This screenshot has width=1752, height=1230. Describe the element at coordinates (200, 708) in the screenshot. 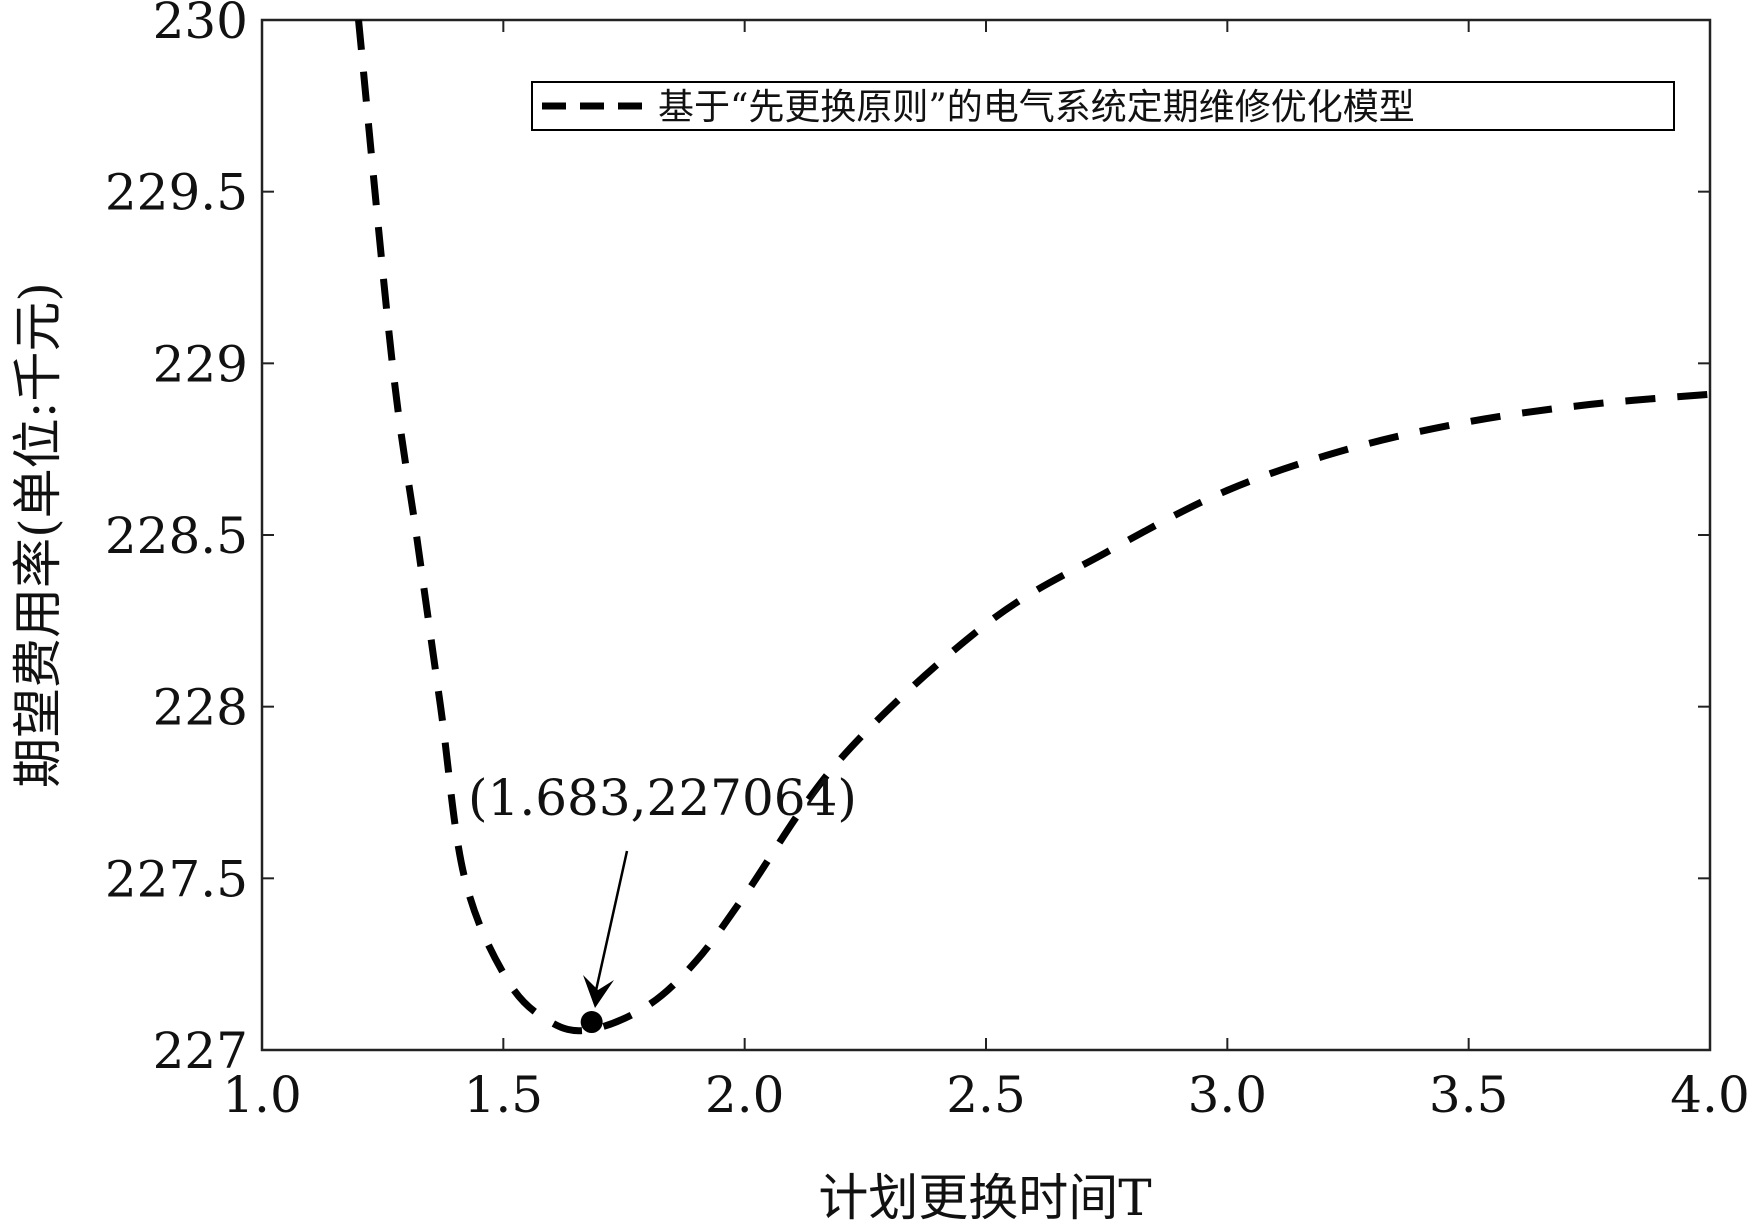

I see `y-tick-label: 228` at that location.